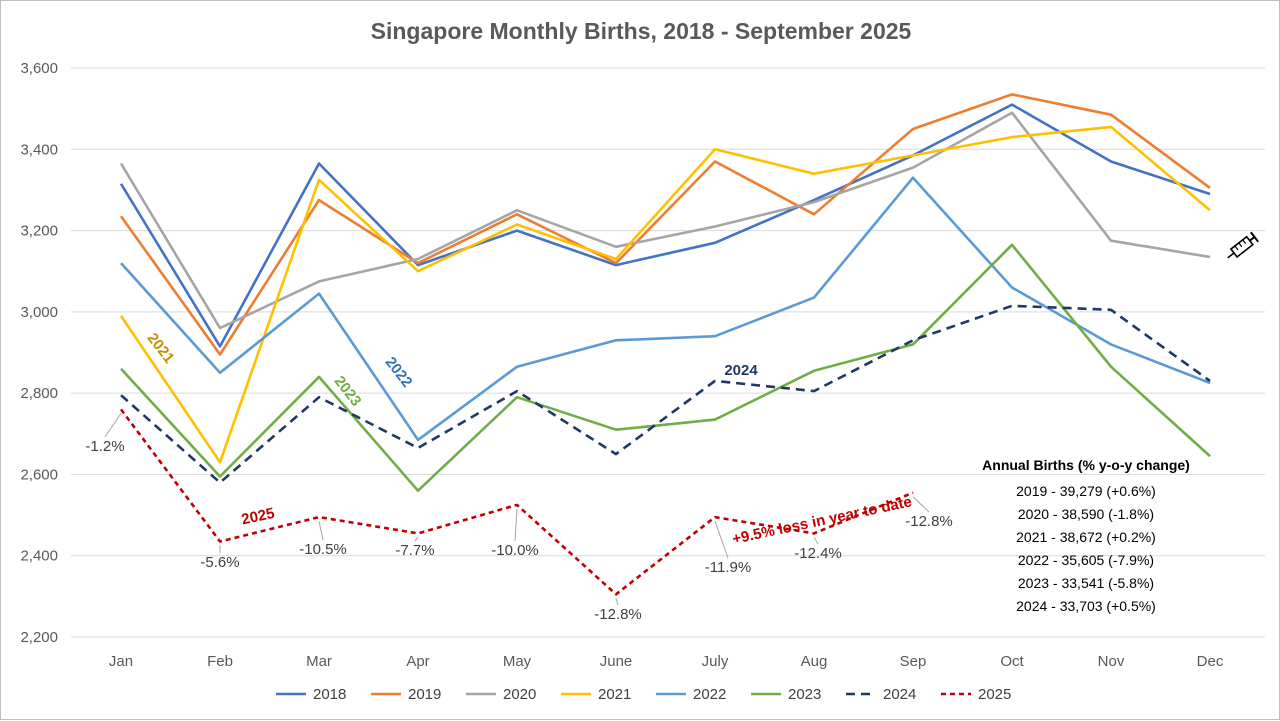  Describe the element at coordinates (39, 68) in the screenshot. I see `y-tick-label: 3,600` at that location.